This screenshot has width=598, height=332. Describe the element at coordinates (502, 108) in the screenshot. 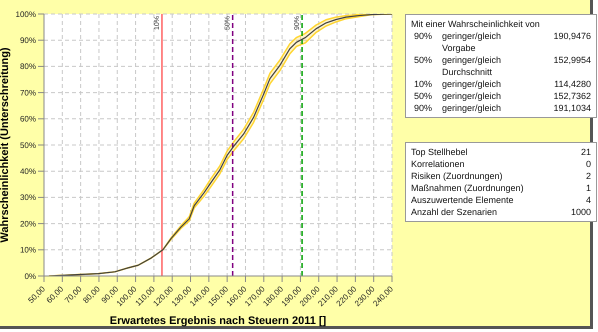

I see `text: 90% geringer/gleich 191,1034` at that location.